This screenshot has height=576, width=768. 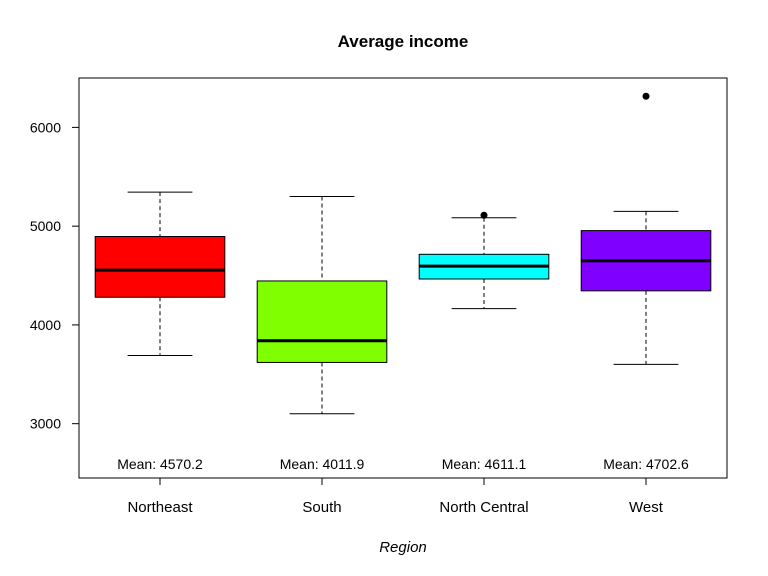 What do you see at coordinates (45, 424) in the screenshot?
I see `y-tick-label: 3000` at bounding box center [45, 424].